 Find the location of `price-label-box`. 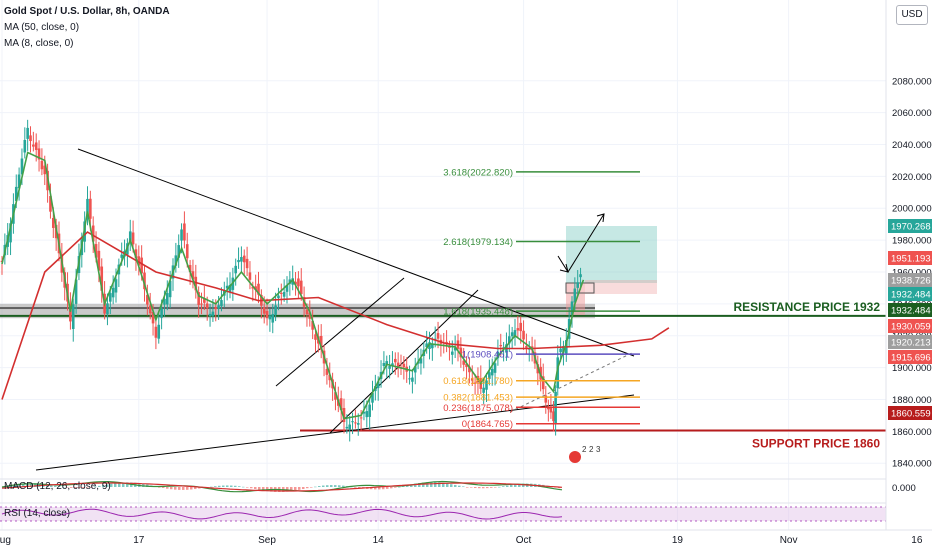

price-label-box is located at coordinates (910, 413).